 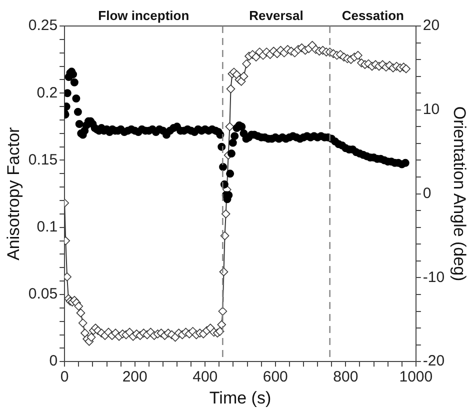 I want to click on x-tick-label: 400, so click(x=205, y=377).